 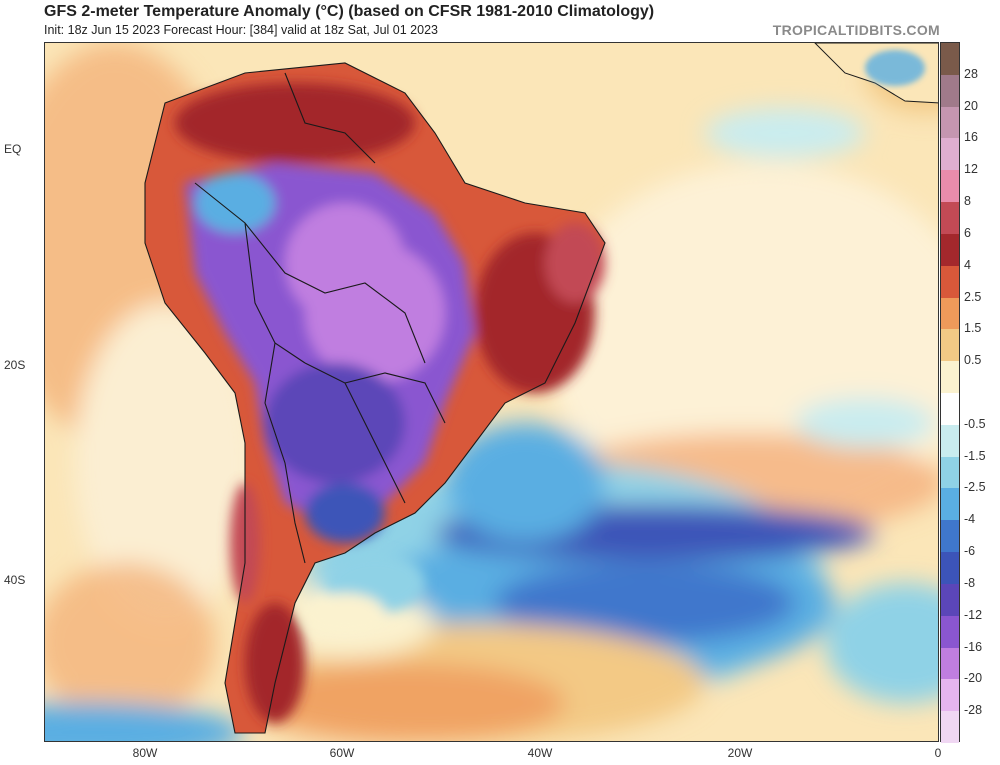 I want to click on colorbar-label: 20, so click(x=971, y=105).